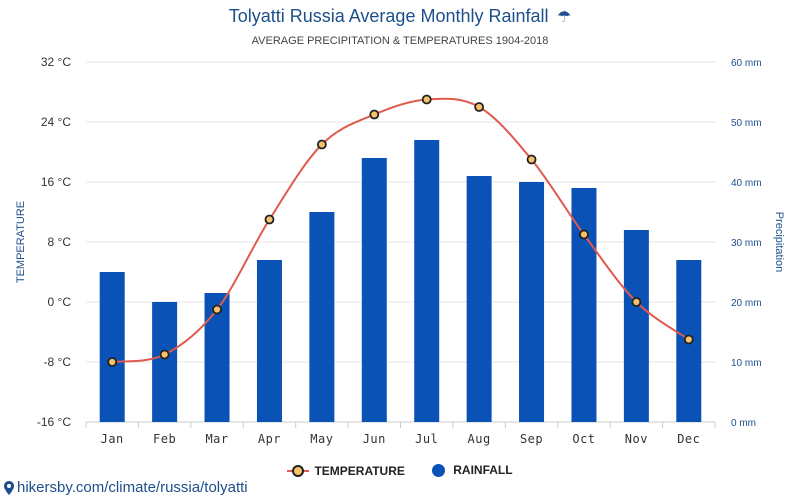  I want to click on legend-item-rainfall: RAINFALL, so click(472, 470).